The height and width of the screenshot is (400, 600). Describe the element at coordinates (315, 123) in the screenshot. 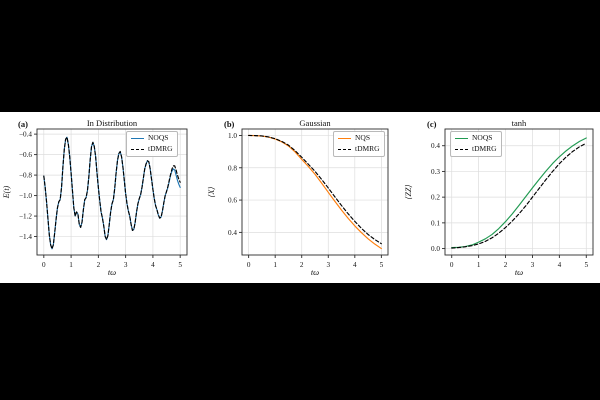

I see `plot-title-b: Gaussian` at that location.